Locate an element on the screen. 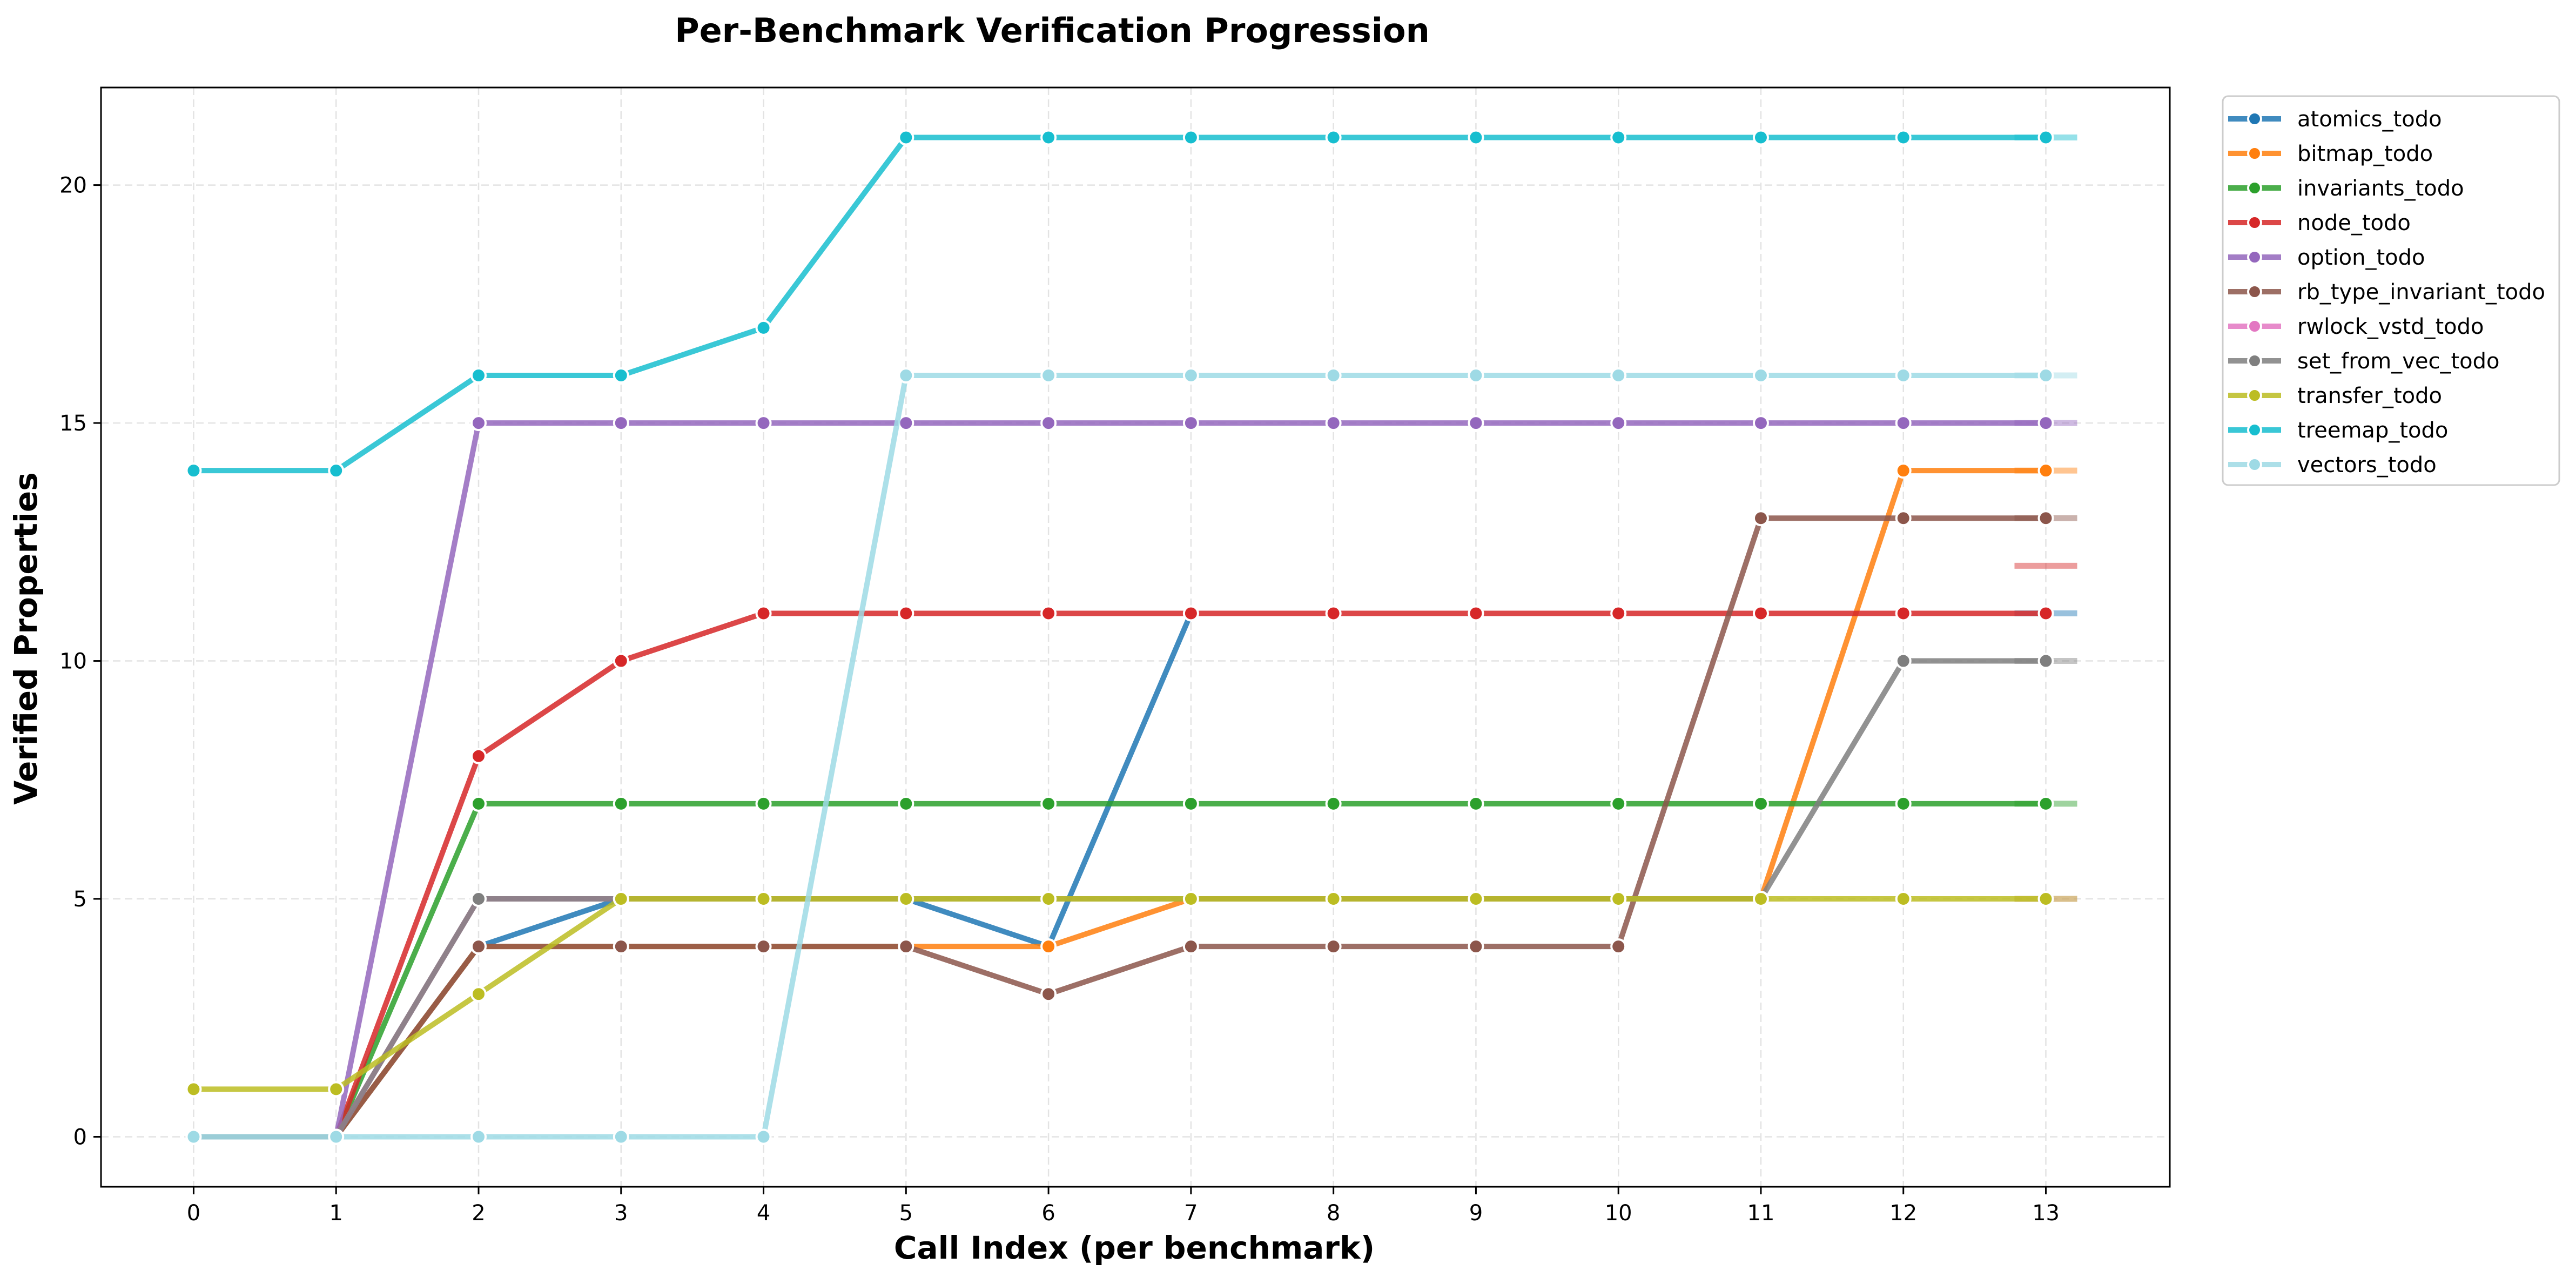 The width and height of the screenshot is (2576, 1284). legend-entry: invariants_todo is located at coordinates (2346, 188).